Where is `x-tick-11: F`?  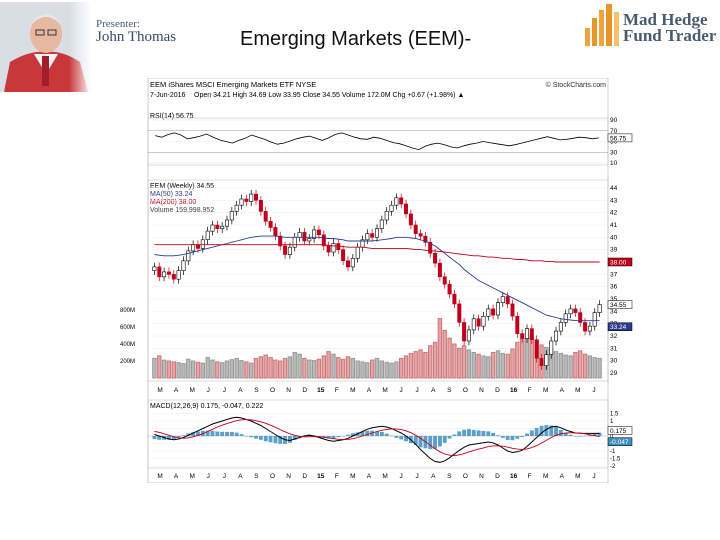
x-tick-11: F is located at coordinates (337, 390).